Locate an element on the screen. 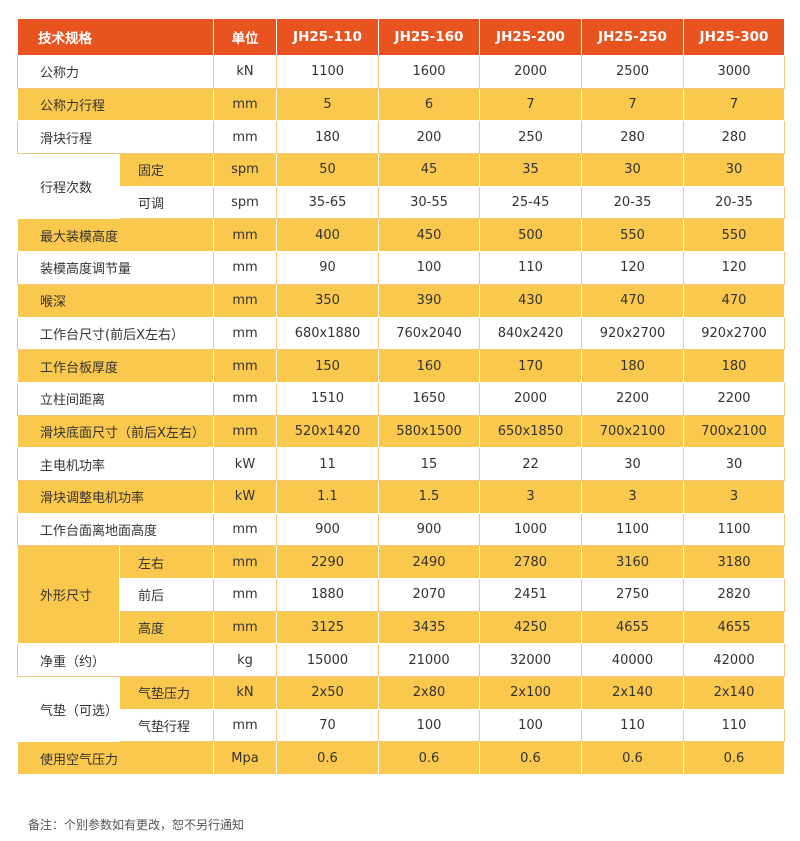 Image resolution: width=800 pixels, height=841 pixels. value-cell: 2820 is located at coordinates (734, 595).